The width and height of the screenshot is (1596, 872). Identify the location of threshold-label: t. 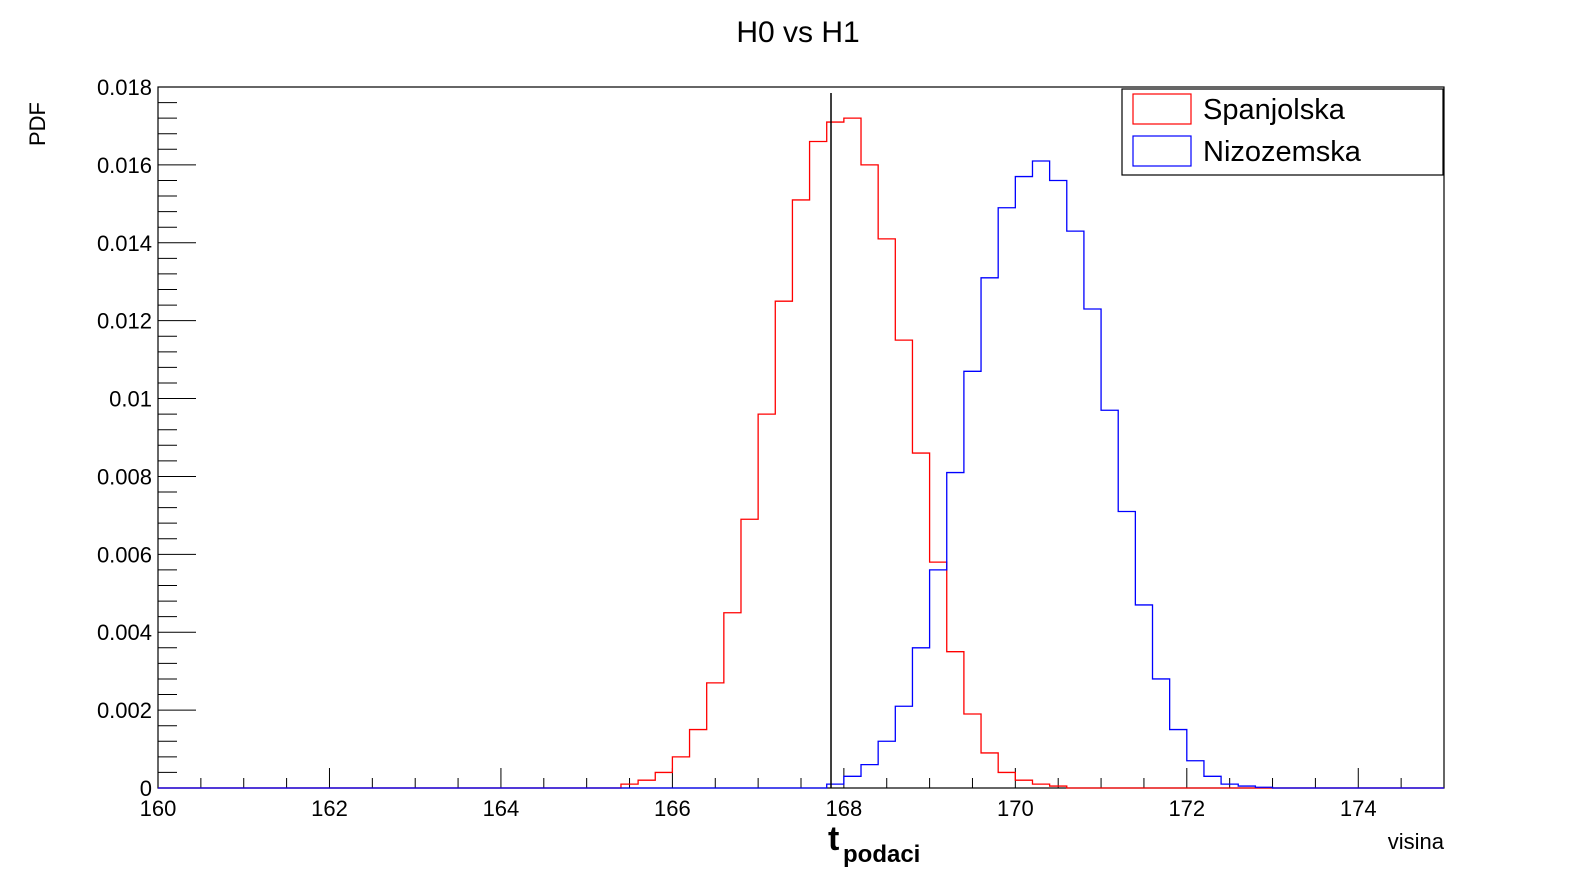
(833, 839).